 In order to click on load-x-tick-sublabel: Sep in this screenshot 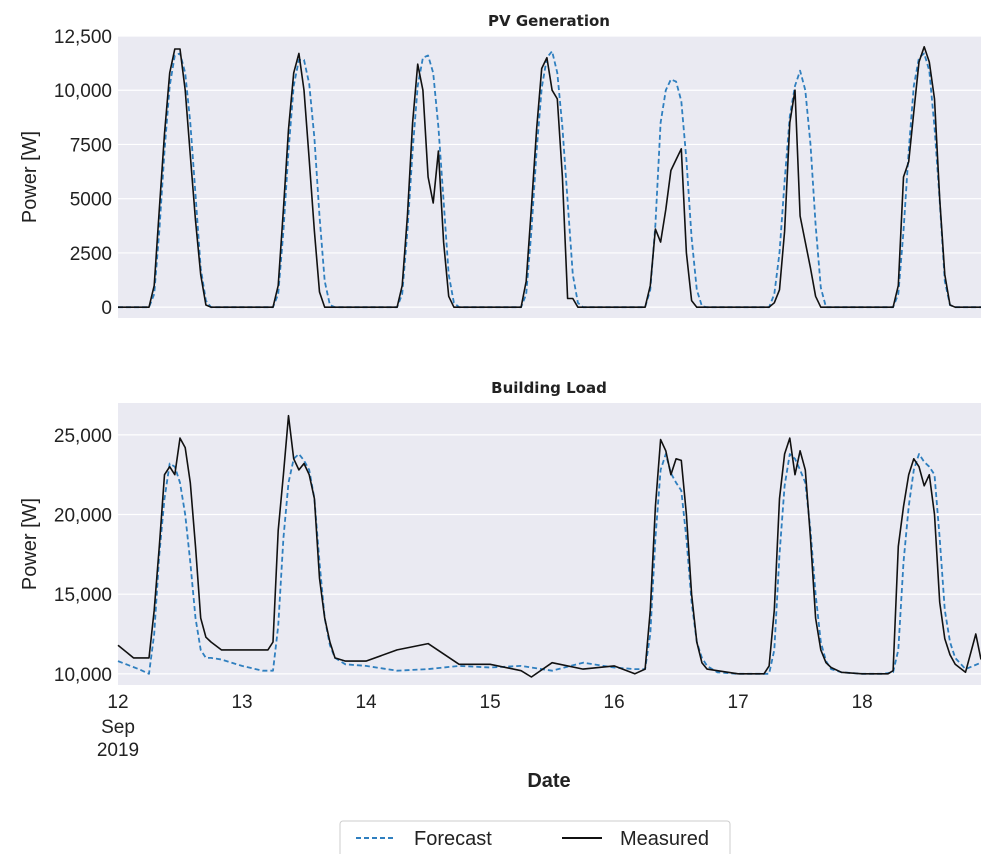, I will do `click(118, 727)`.